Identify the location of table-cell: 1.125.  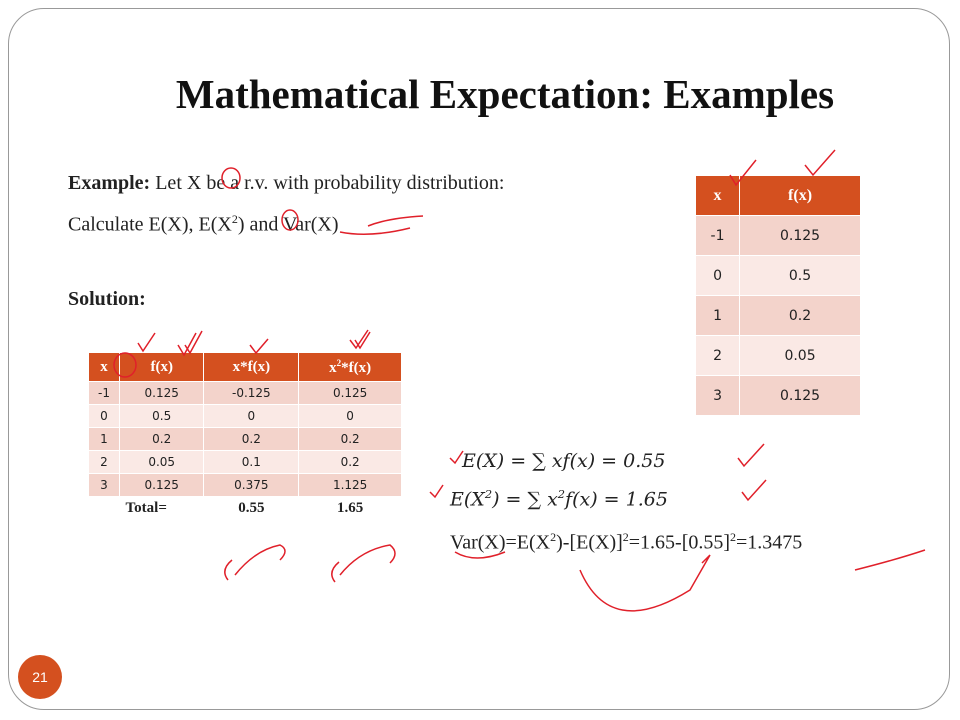
(350, 485).